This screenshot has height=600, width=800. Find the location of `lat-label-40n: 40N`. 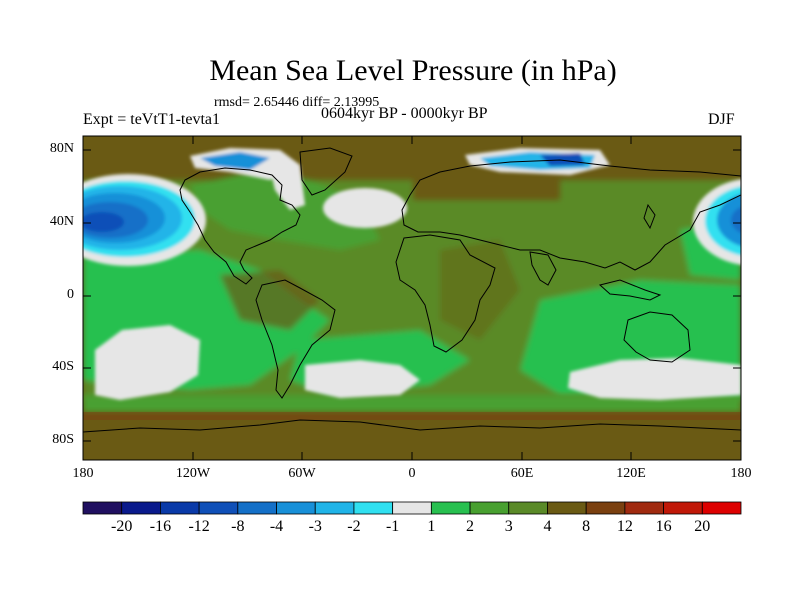

lat-label-40n: 40N is located at coordinates (61, 221).